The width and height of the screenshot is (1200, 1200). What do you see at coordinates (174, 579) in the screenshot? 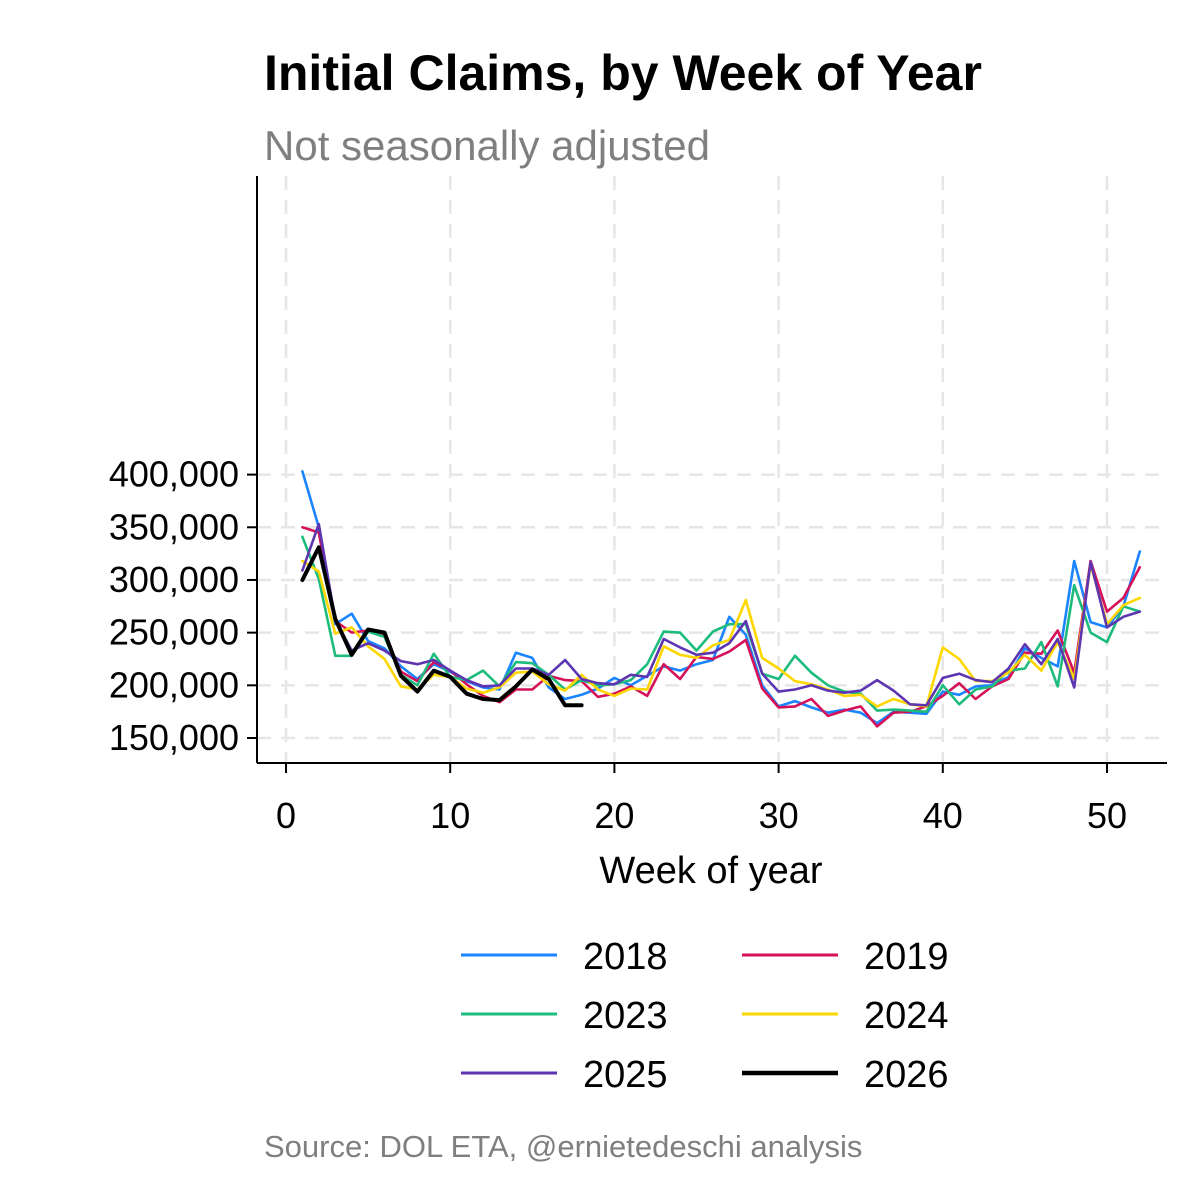
I see `y-tick-label: 300,000` at bounding box center [174, 579].